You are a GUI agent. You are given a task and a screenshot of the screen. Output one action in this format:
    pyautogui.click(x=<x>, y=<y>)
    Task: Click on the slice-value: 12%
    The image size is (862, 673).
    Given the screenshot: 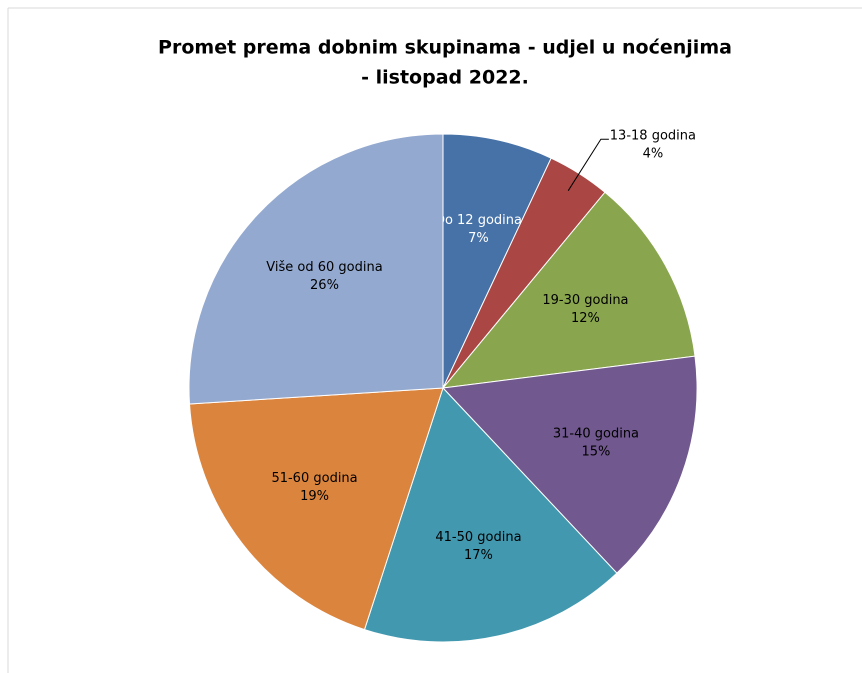 What is the action you would take?
    pyautogui.click(x=585, y=318)
    